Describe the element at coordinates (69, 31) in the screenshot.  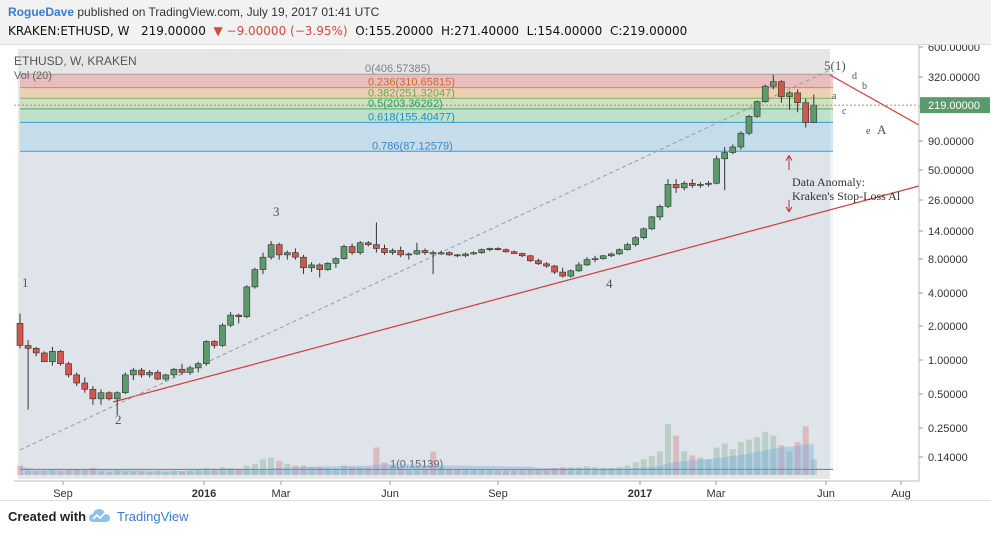
I see `symbol-label: KRAKEN:ETHUSD, W` at that location.